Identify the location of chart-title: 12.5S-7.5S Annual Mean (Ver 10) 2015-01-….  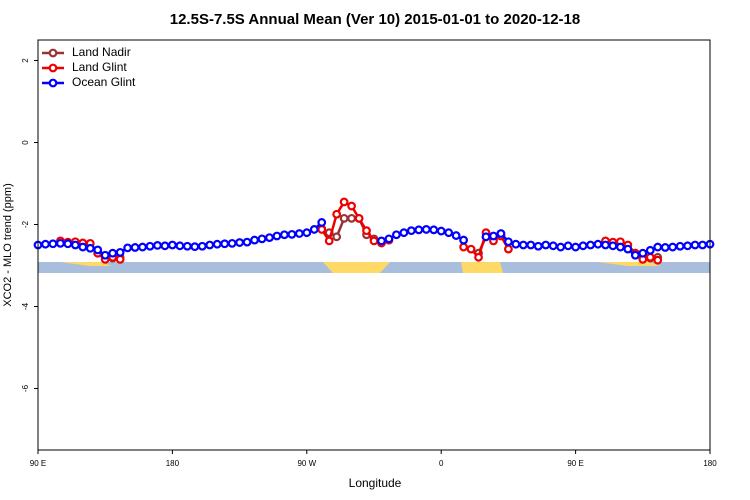
(375, 19).